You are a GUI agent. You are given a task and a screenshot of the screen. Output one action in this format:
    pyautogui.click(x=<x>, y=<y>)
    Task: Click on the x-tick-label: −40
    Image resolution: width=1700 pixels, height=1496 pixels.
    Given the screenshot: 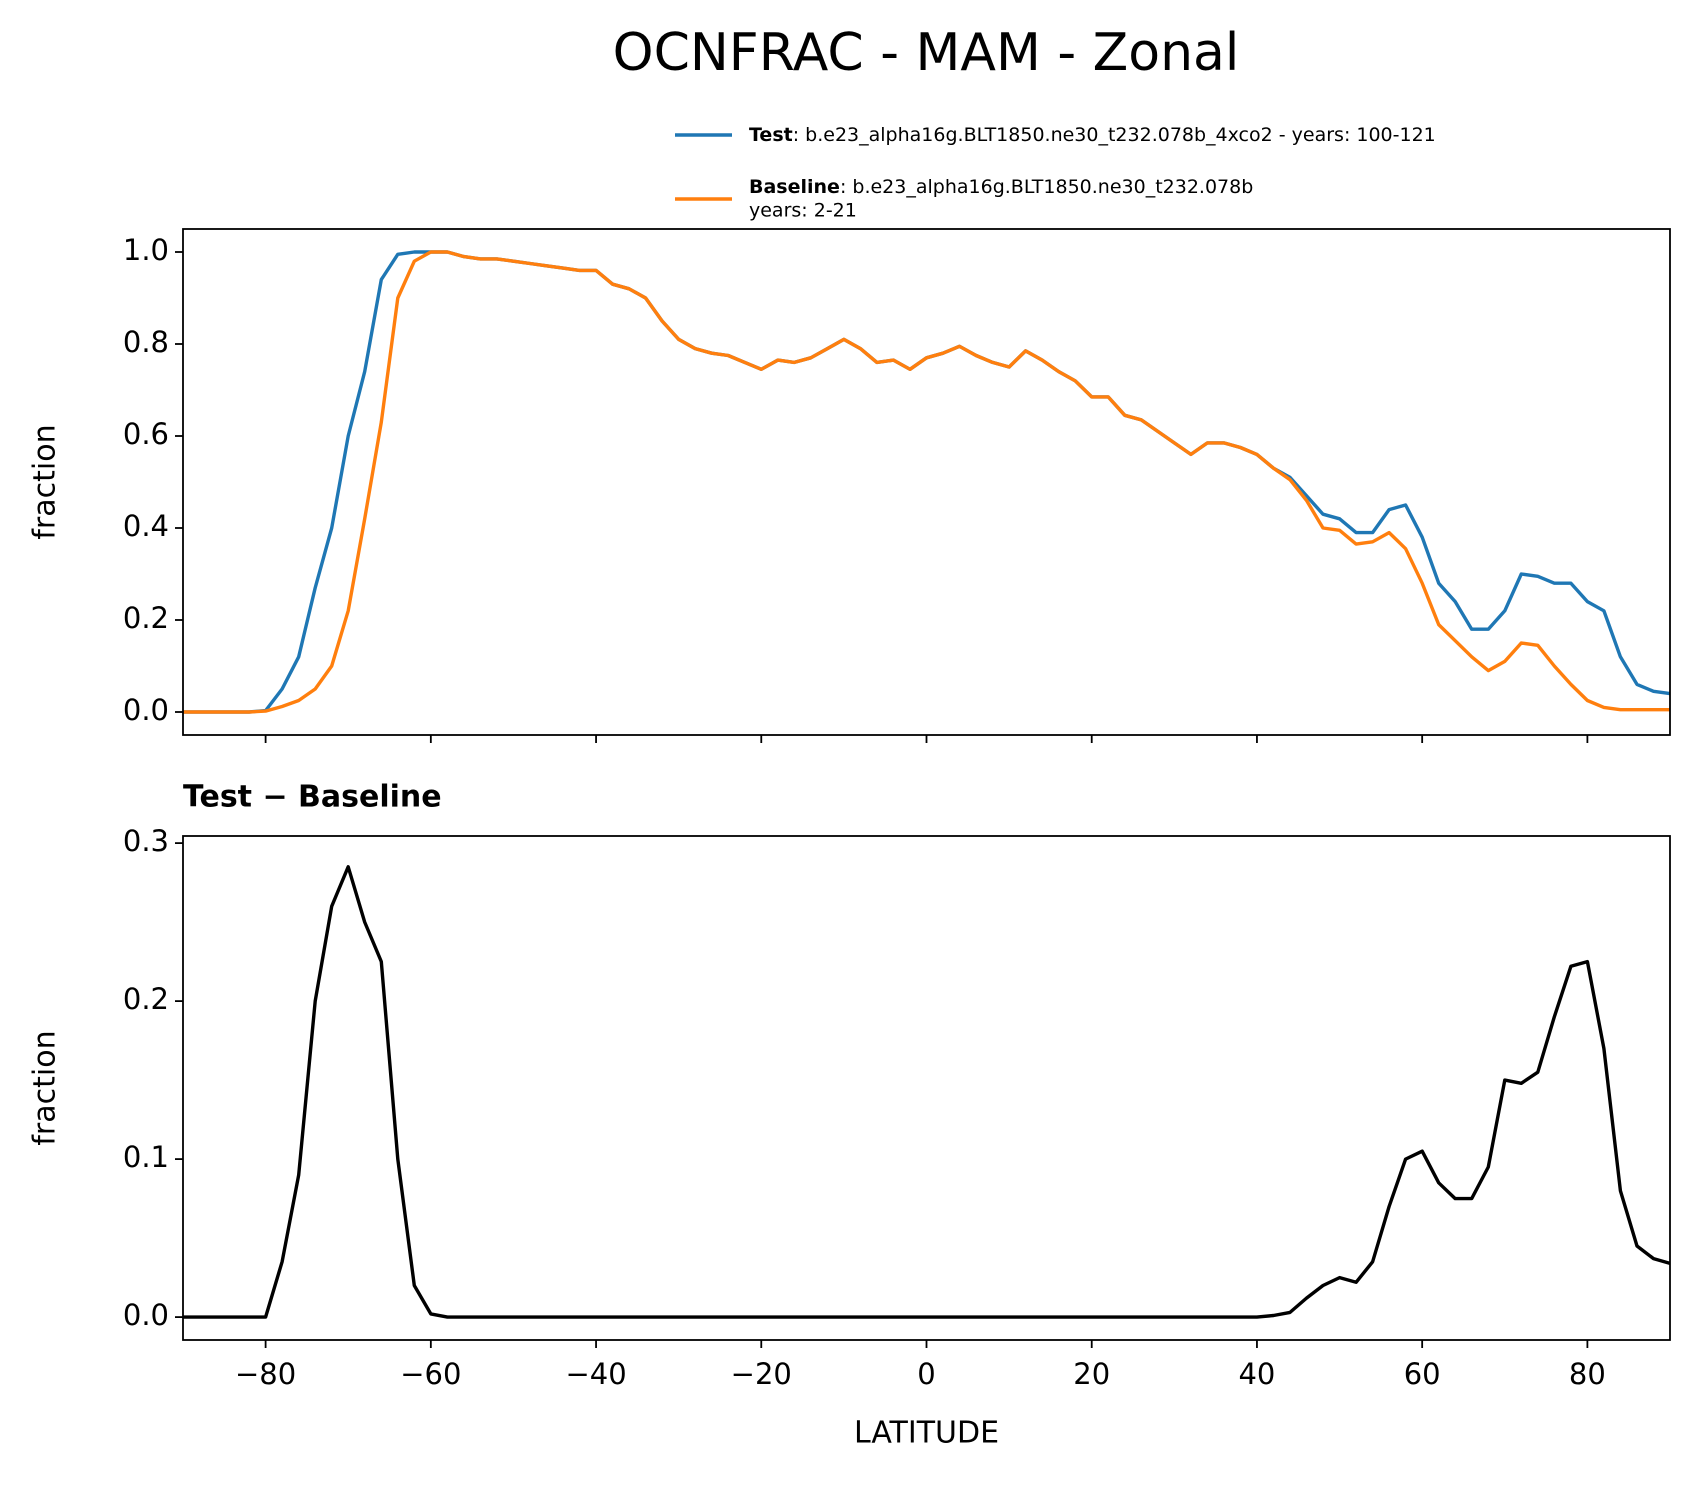 What is the action you would take?
    pyautogui.click(x=595, y=1374)
    